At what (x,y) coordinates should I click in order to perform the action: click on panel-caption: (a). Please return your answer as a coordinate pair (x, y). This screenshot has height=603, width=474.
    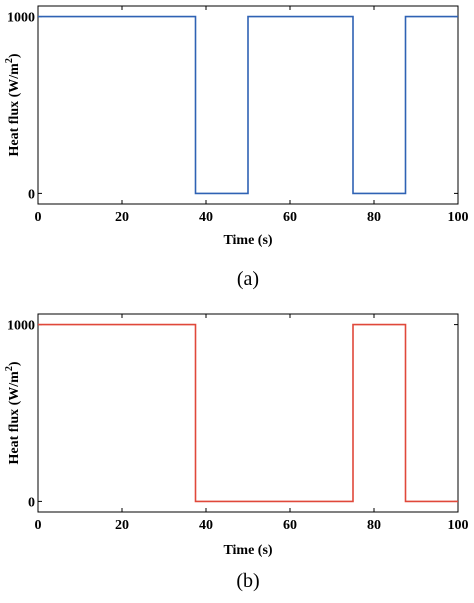
    Looking at the image, I should click on (248, 279).